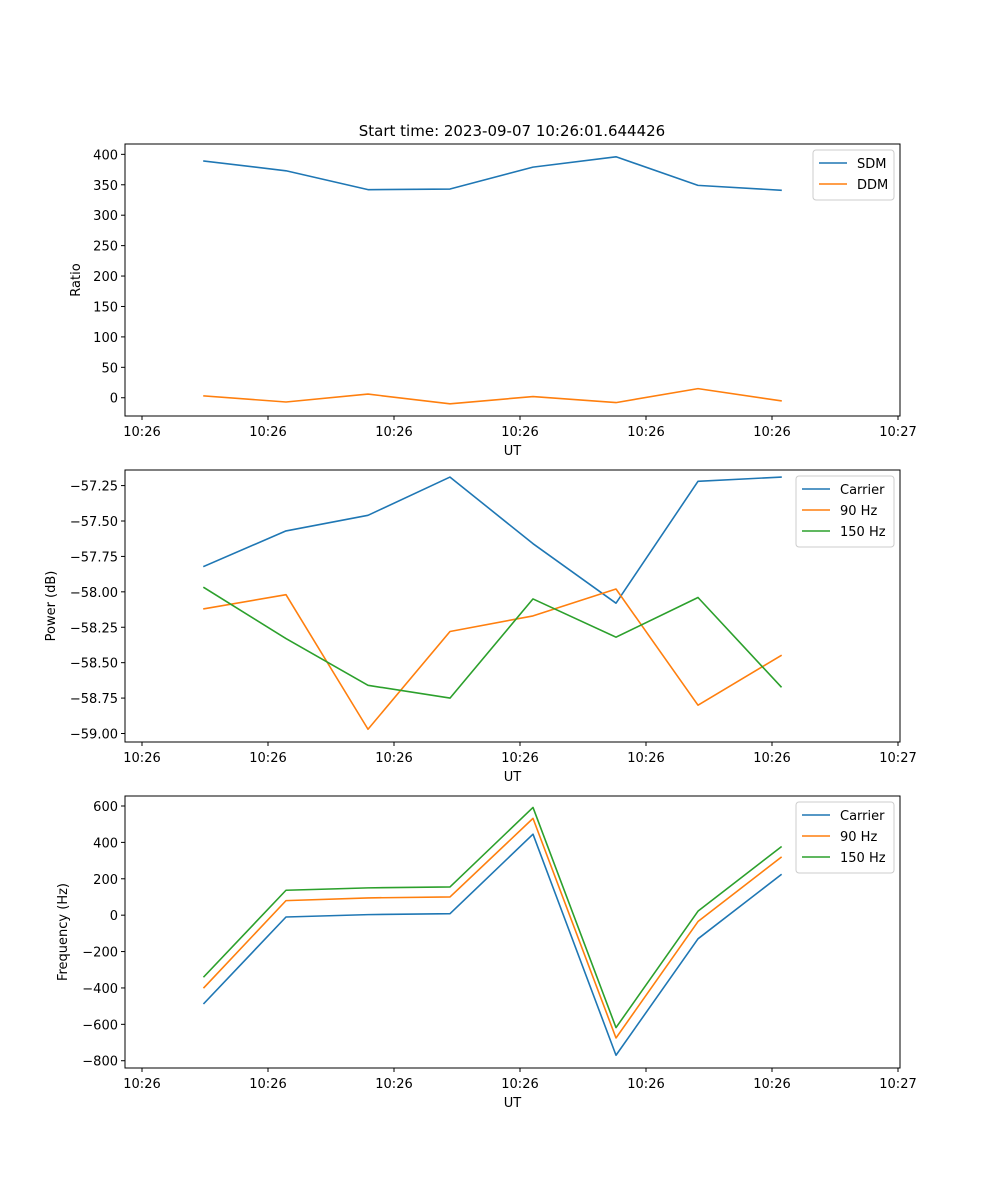 Image resolution: width=1000 pixels, height=1200 pixels. I want to click on y-tick-label: −600, so click(100, 1025).